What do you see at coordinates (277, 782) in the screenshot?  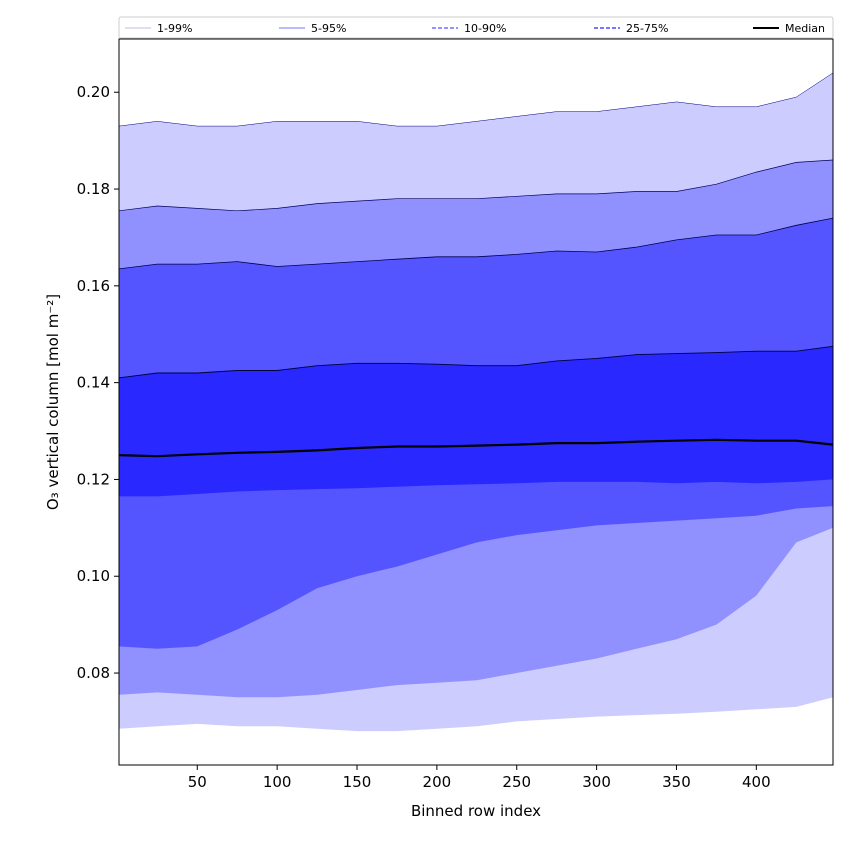 I see `x-tick-label: 100` at bounding box center [277, 782].